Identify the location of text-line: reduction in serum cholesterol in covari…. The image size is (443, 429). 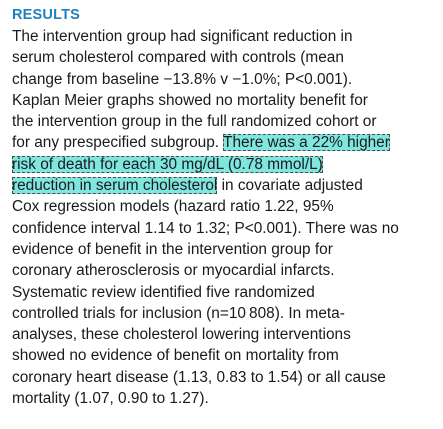
(226, 185).